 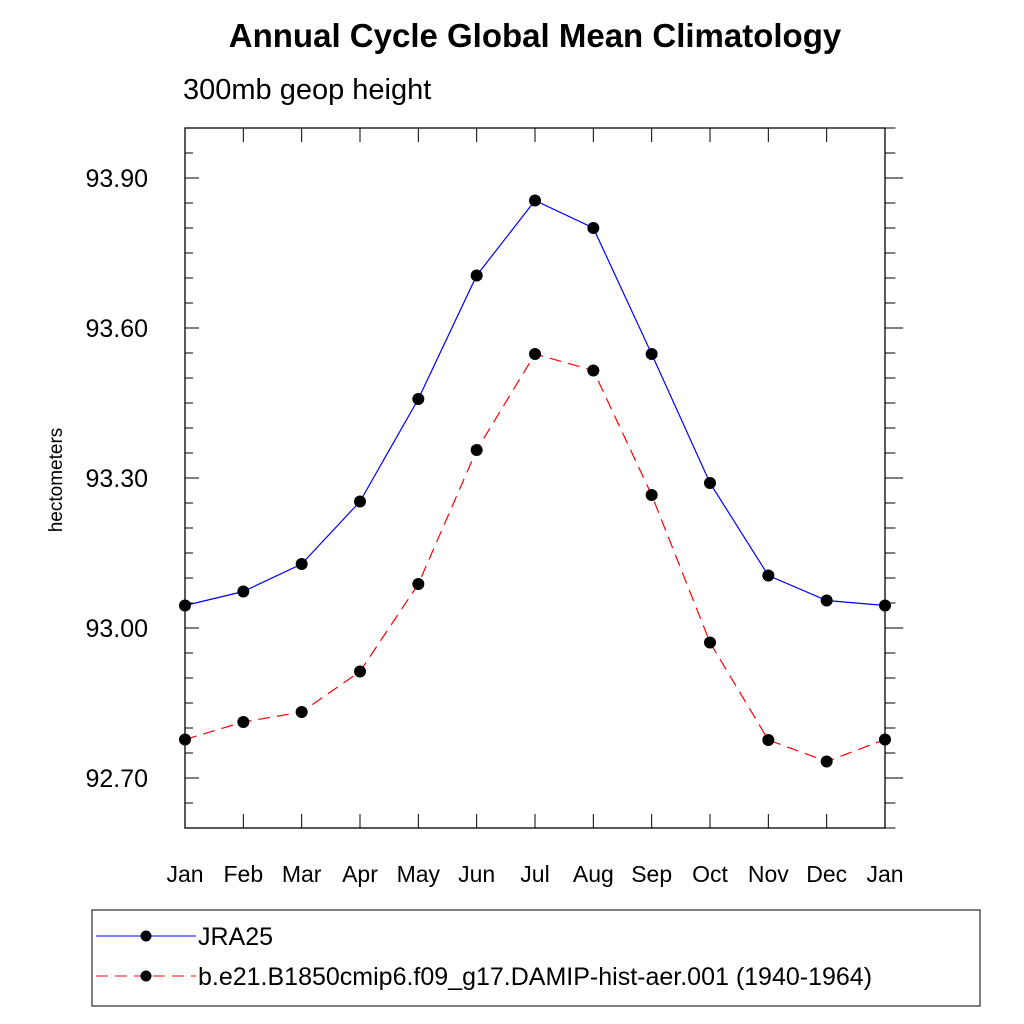 What do you see at coordinates (360, 874) in the screenshot?
I see `x-tick-label: Apr` at bounding box center [360, 874].